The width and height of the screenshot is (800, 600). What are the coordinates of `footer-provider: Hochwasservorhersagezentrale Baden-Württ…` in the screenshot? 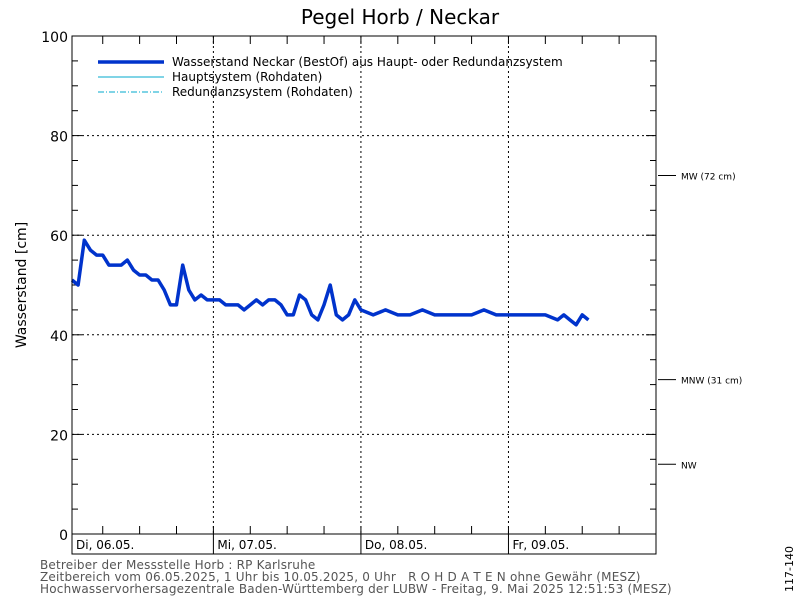 It's located at (356, 589).